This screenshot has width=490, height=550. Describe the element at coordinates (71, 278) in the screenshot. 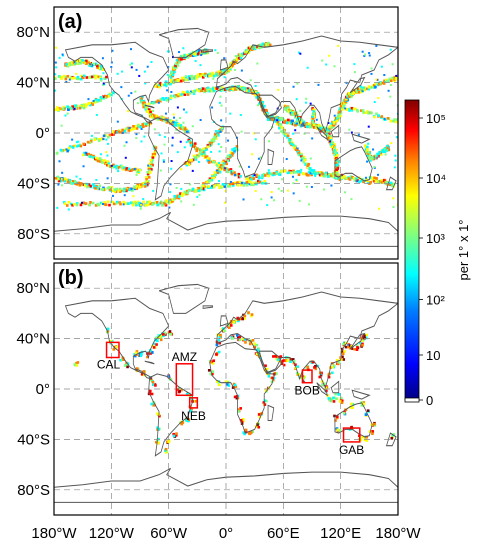

I see `panel-b-label: (b)` at that location.